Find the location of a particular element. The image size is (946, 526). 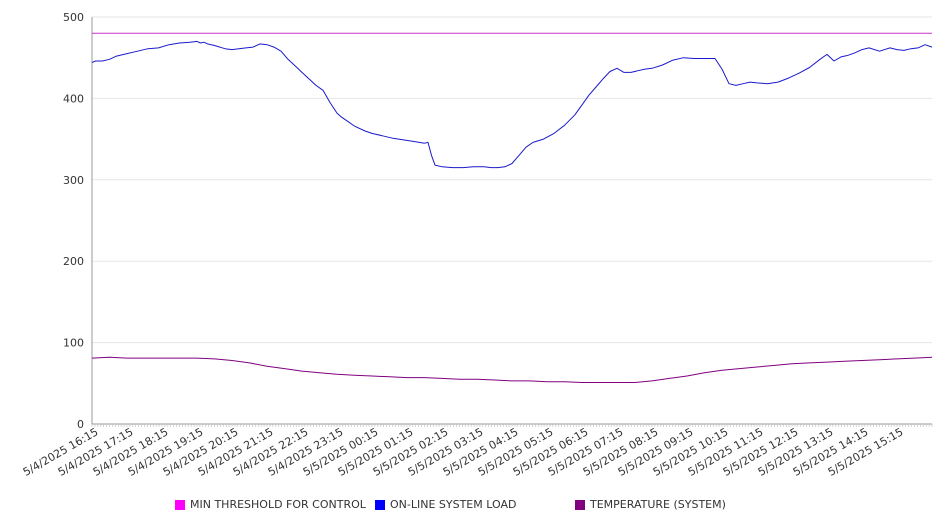

legend-item-temperature: TEMPERATURE (SYSTEM) is located at coordinates (650, 504).